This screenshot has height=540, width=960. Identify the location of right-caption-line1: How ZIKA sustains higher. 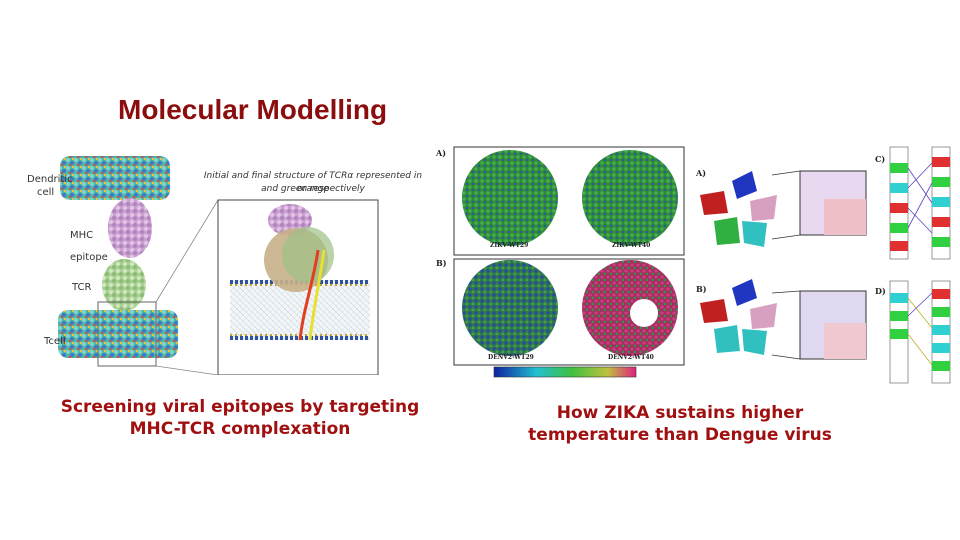
(680, 413).